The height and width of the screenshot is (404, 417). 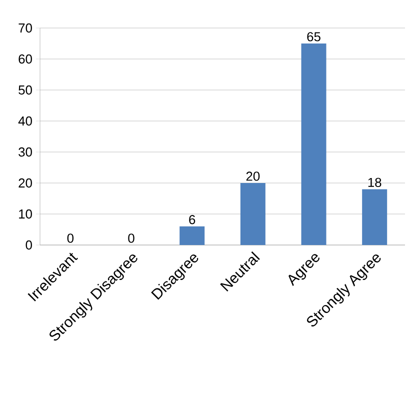 I want to click on y-tick-label: 30, so click(x=25, y=152).